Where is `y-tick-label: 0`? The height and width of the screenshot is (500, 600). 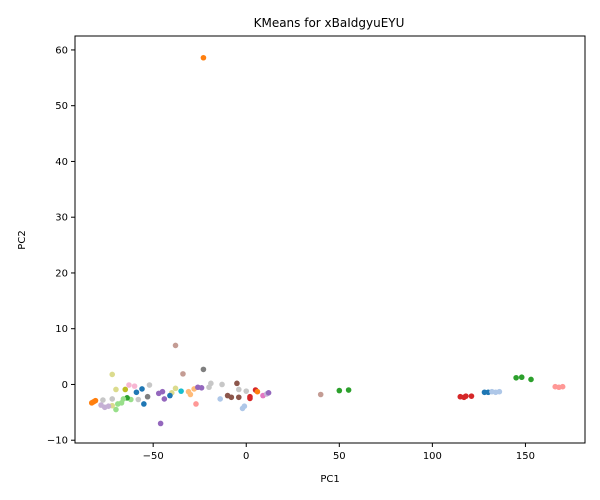 y-tick-label: 0 is located at coordinates (65, 385).